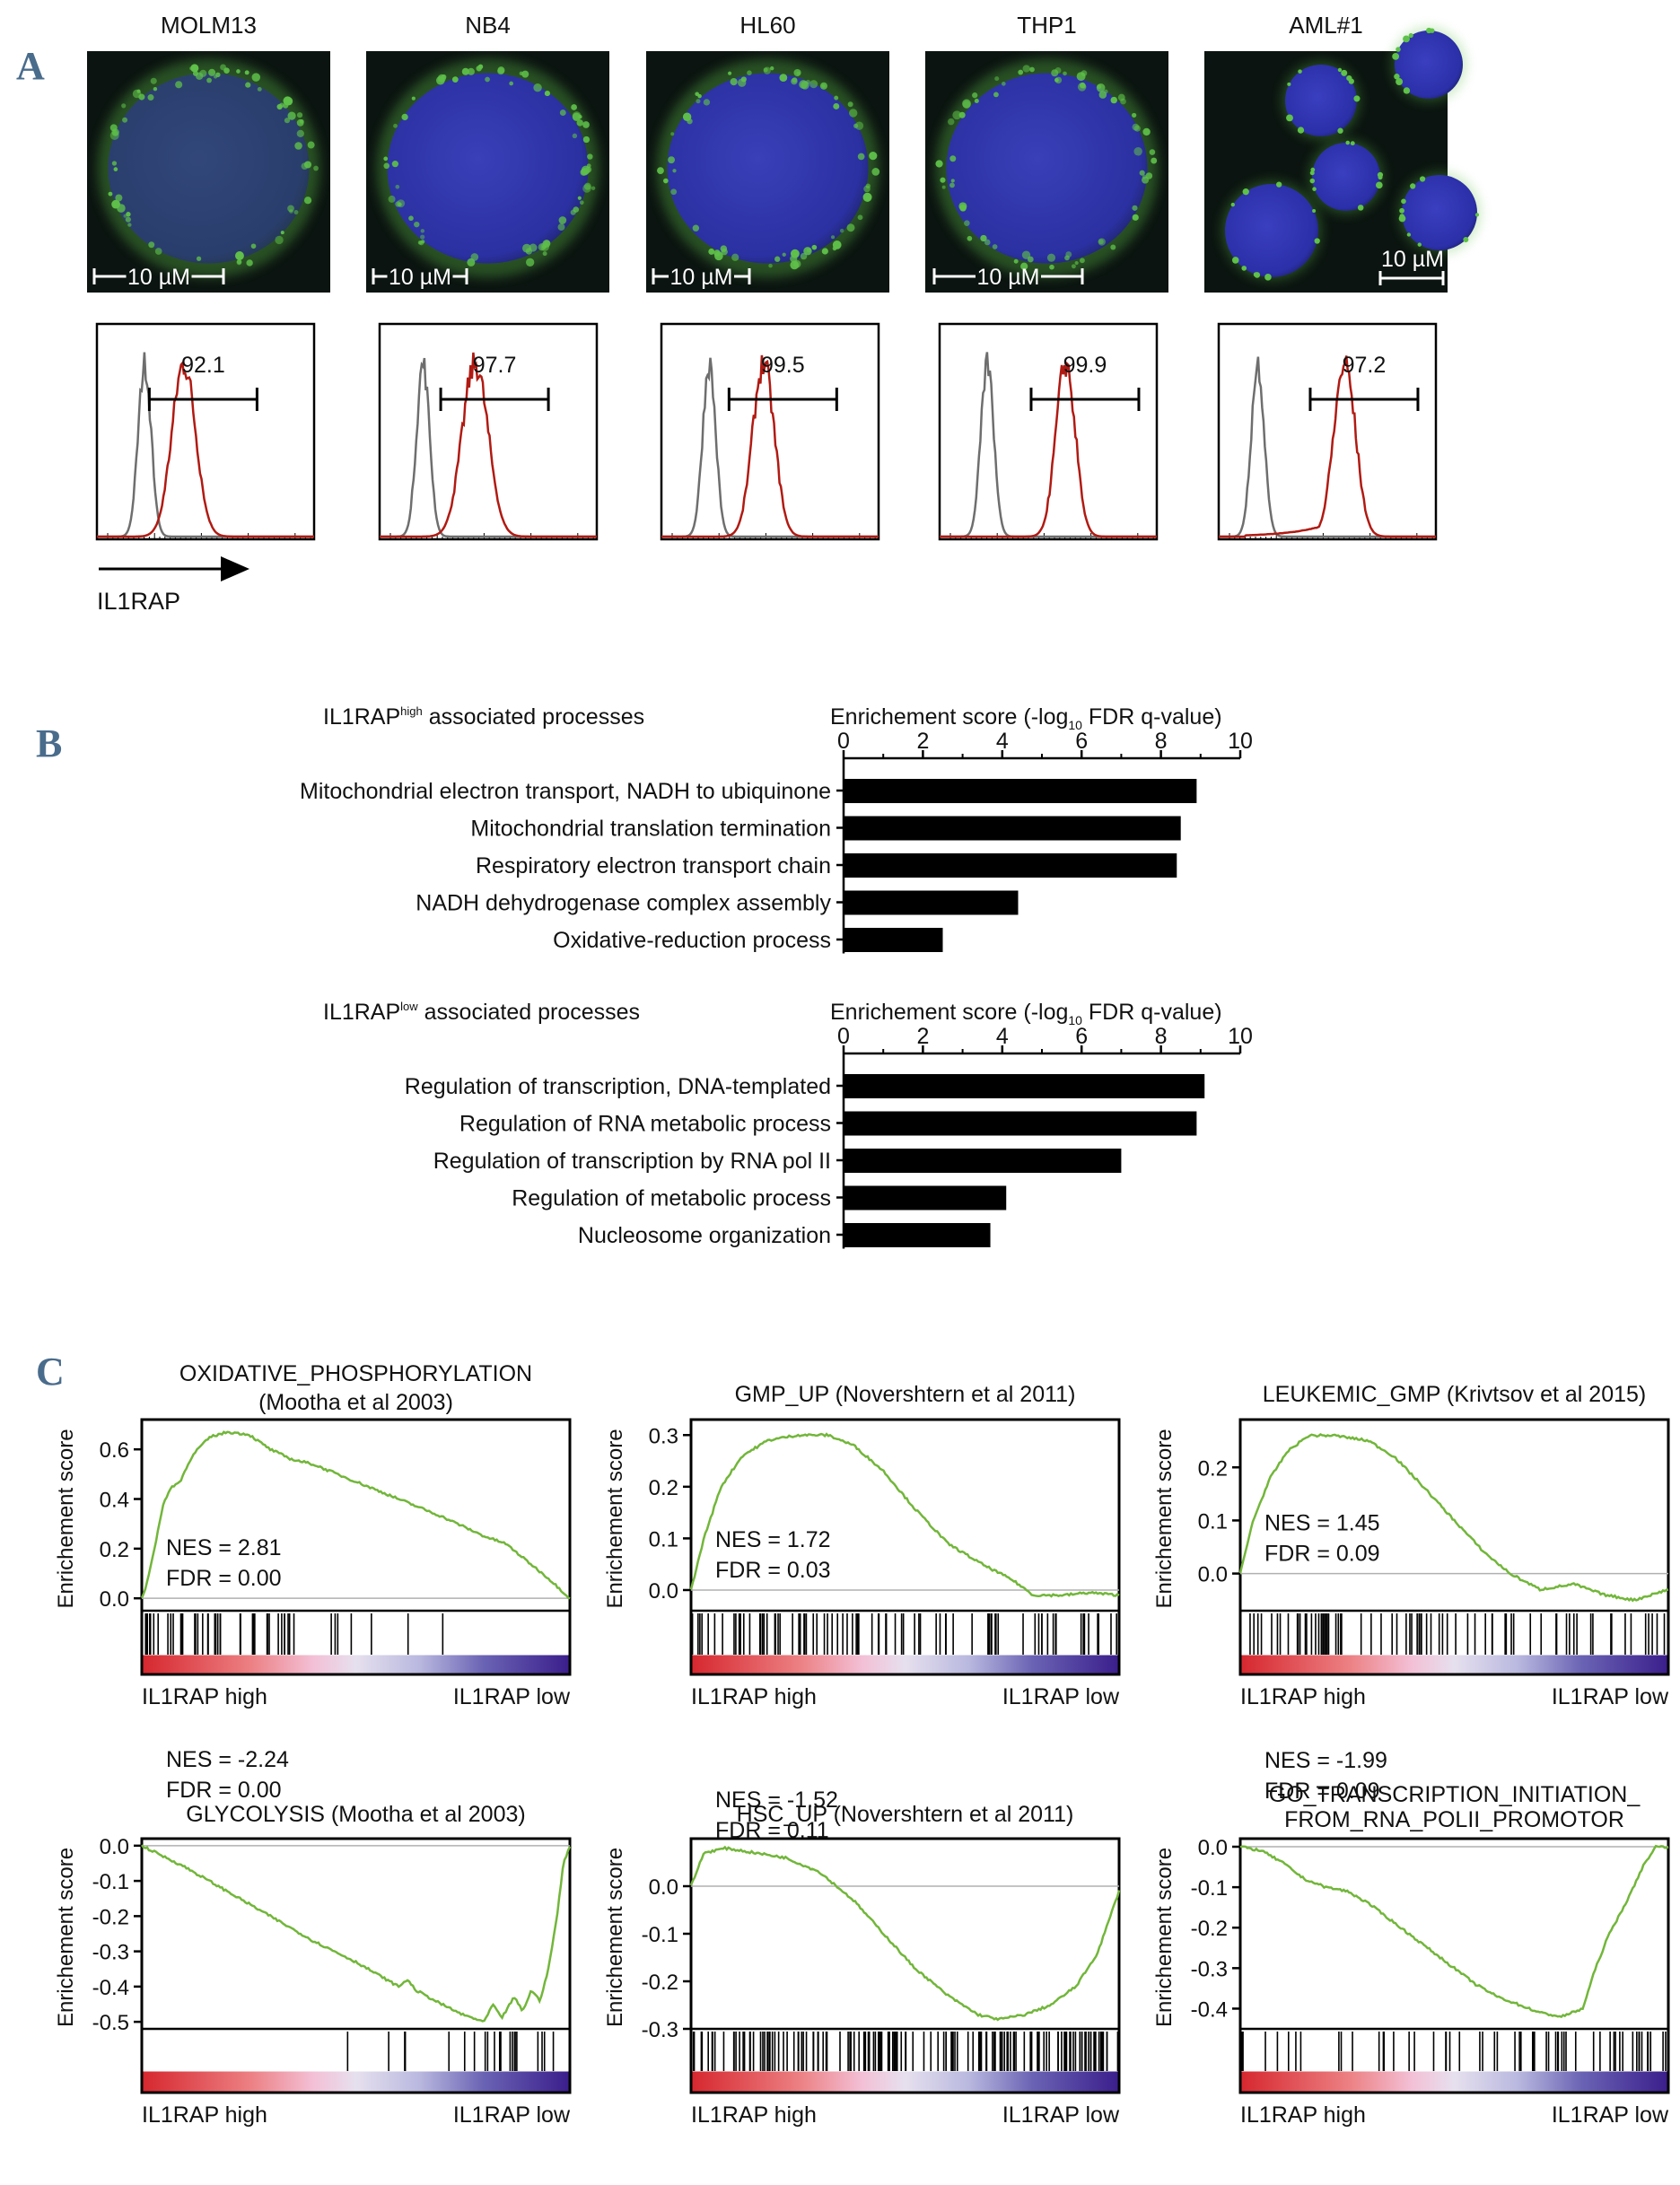 This screenshot has height=2185, width=1680. What do you see at coordinates (1343, 276) in the screenshot?
I see `cell-line-5: AML#1 10 µM 97.2` at bounding box center [1343, 276].